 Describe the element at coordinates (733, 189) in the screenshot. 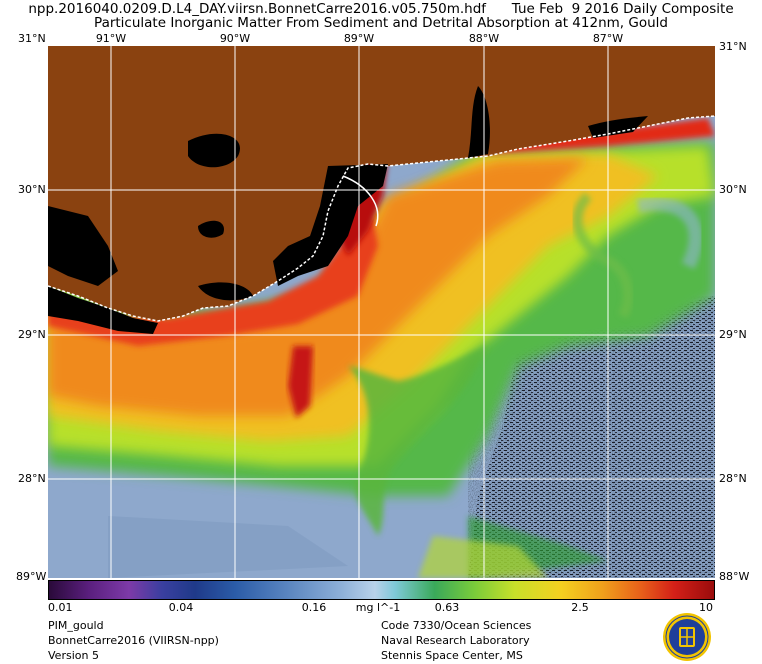

I see `lat-label-30n-right: 30°N` at that location.